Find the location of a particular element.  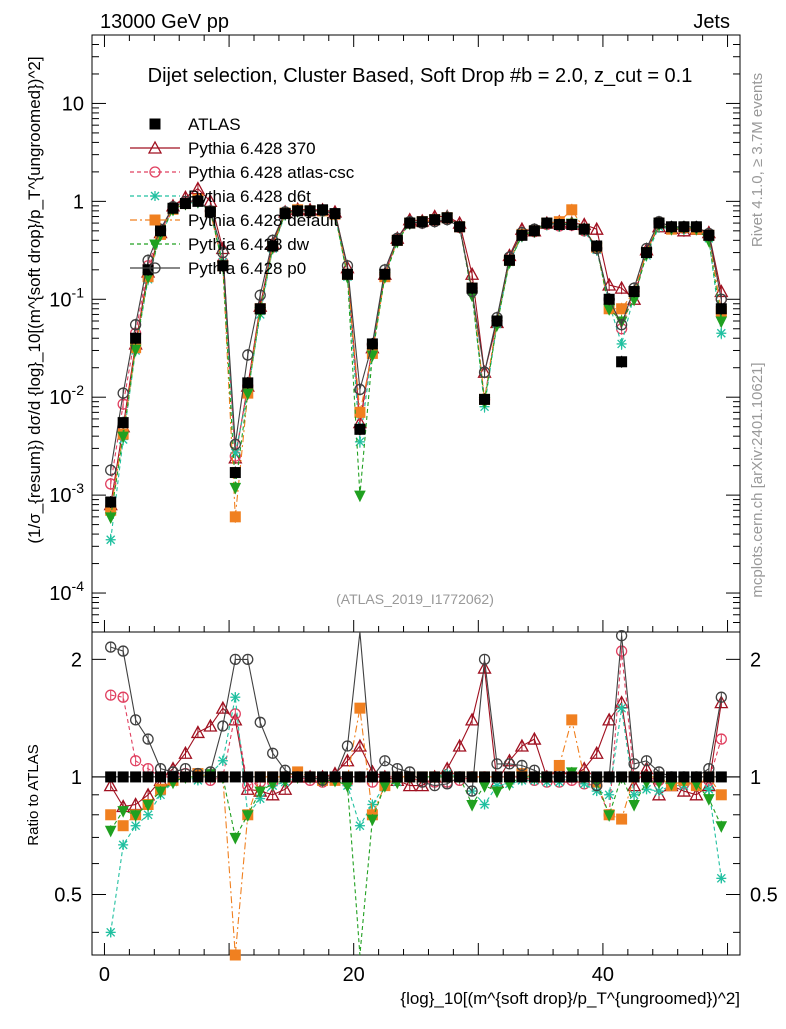

ratio-tick-label: 1 is located at coordinates (76, 778).